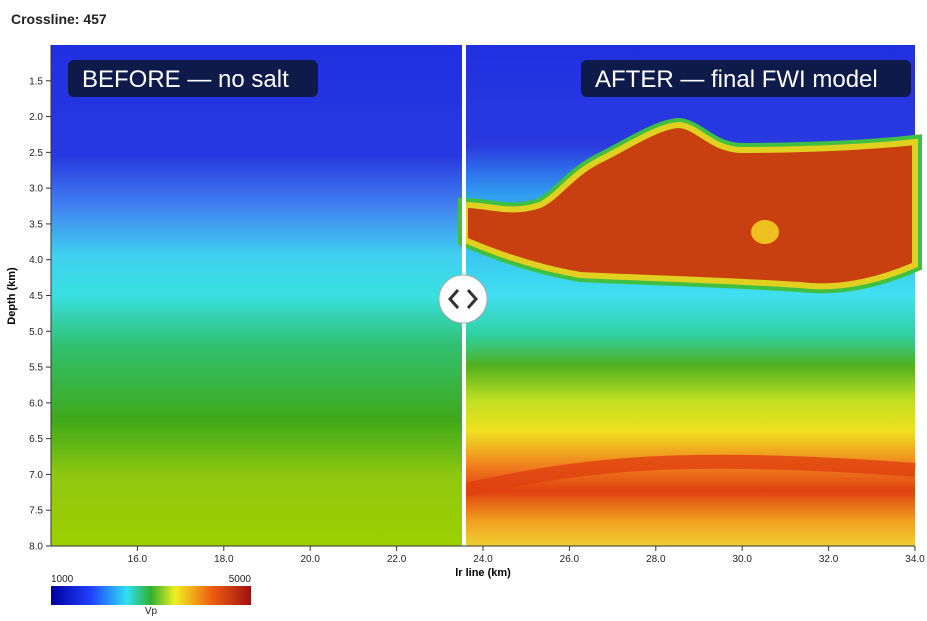 The width and height of the screenshot is (927, 621). What do you see at coordinates (915, 559) in the screenshot?
I see `x-tick-label: 34.0` at bounding box center [915, 559].